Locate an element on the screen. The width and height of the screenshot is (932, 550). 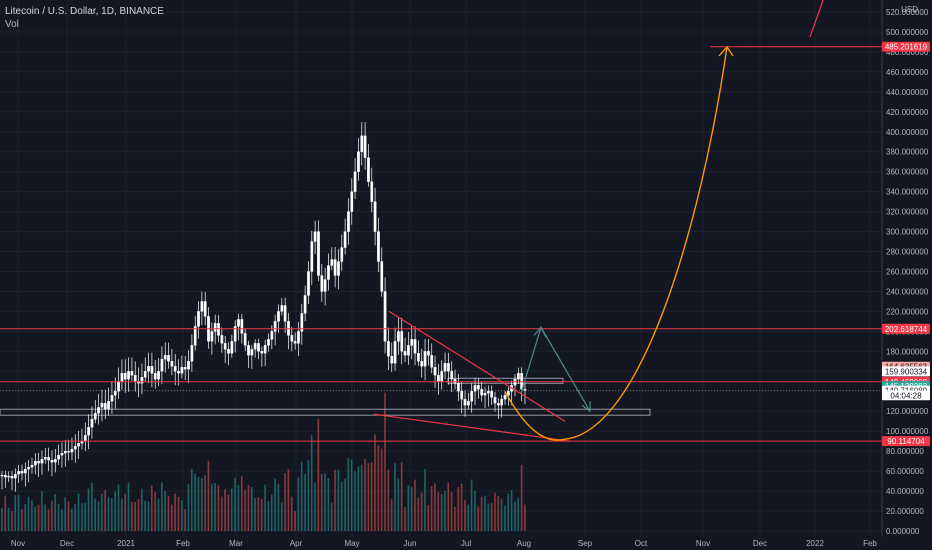
volume-label: Vol is located at coordinates (12, 24).